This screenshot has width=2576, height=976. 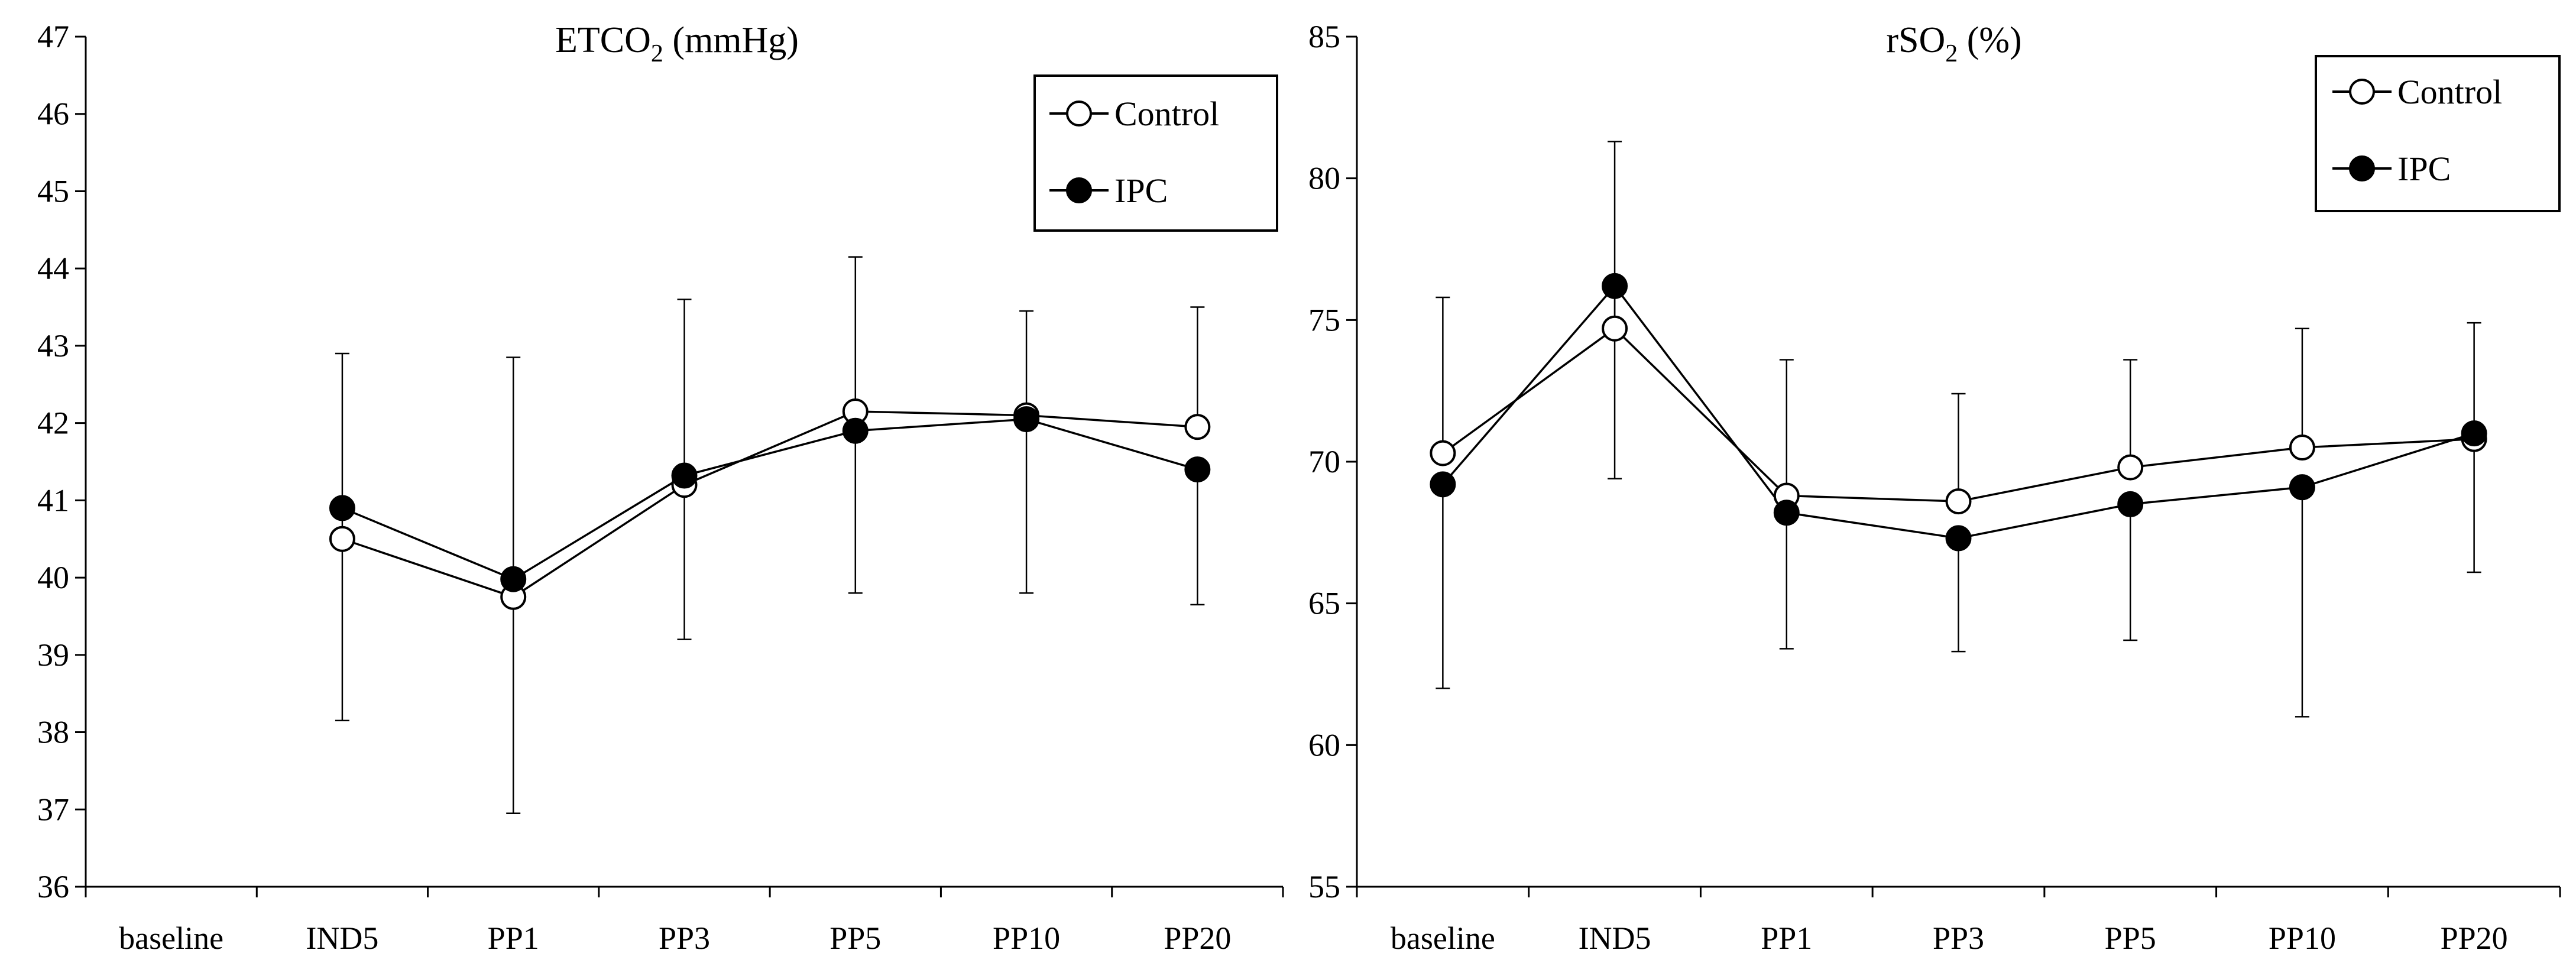 I want to click on chart-title: ETCO2 (mmHg), so click(x=677, y=43).